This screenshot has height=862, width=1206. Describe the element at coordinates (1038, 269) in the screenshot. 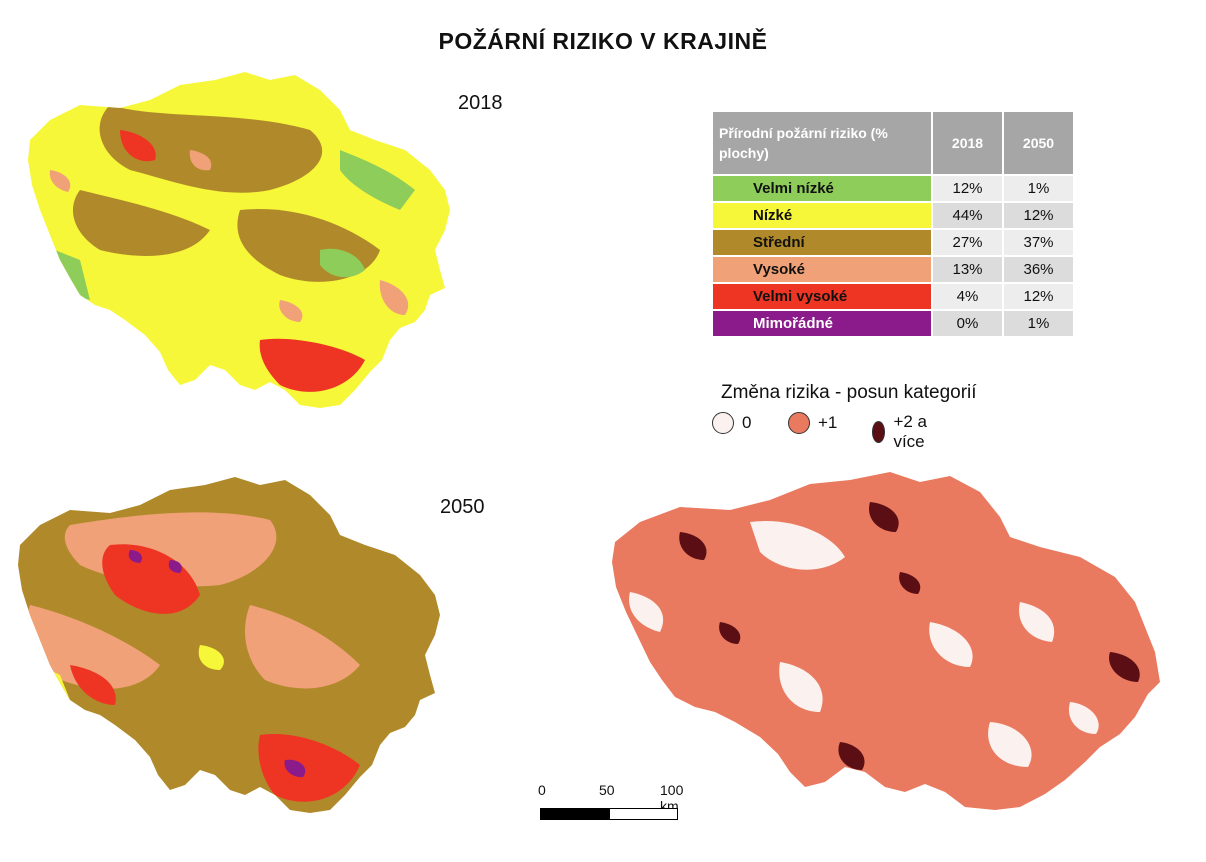

I see `value-2050: 36%` at that location.